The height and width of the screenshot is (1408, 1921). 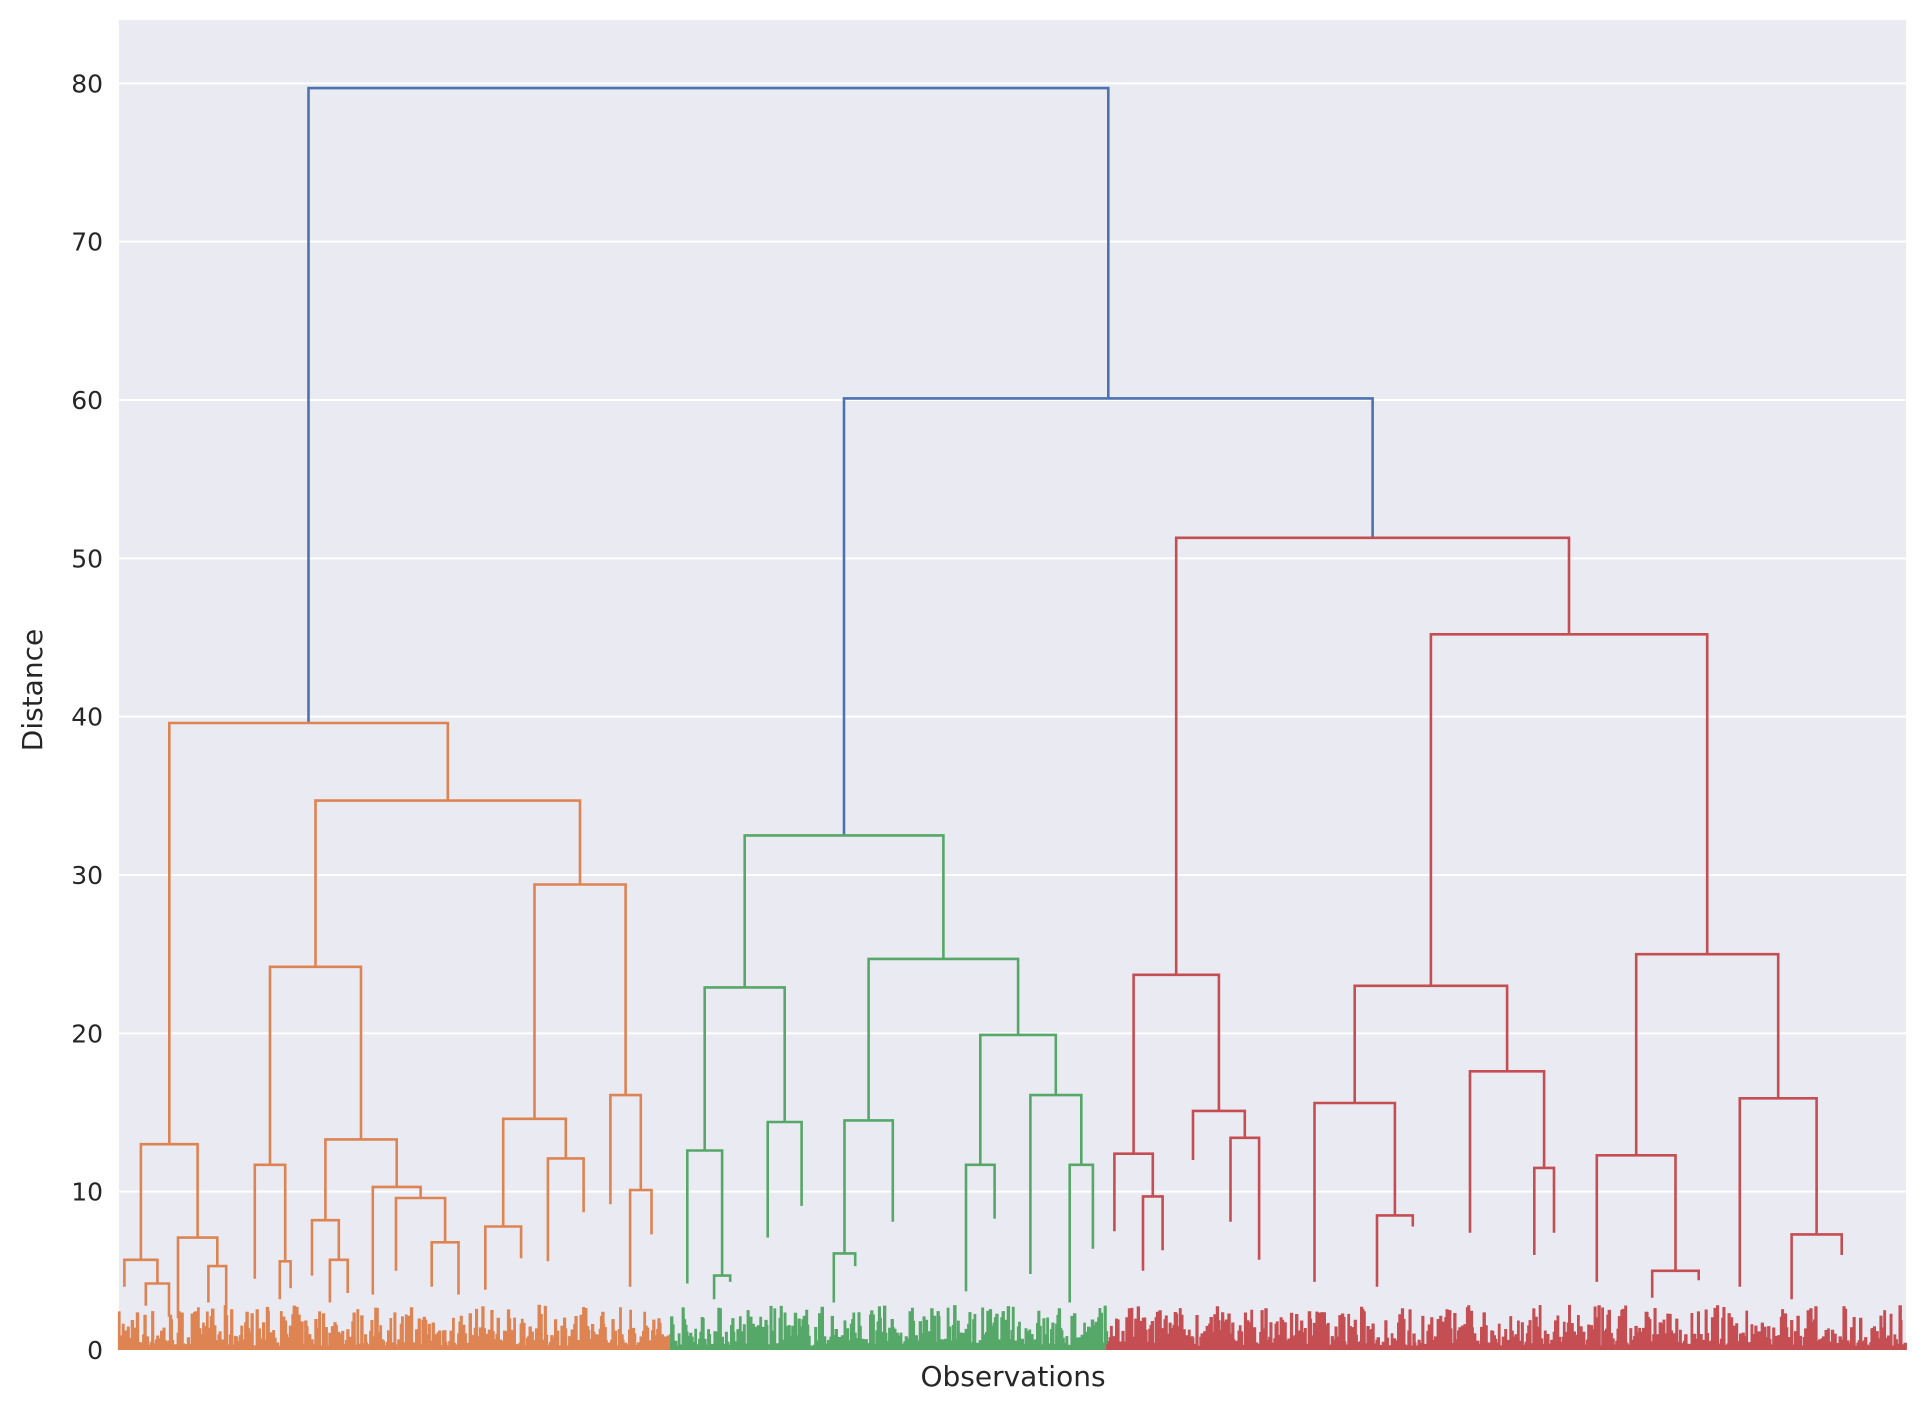 I want to click on dendrogram-link-R2La, so click(x=1355, y=1191).